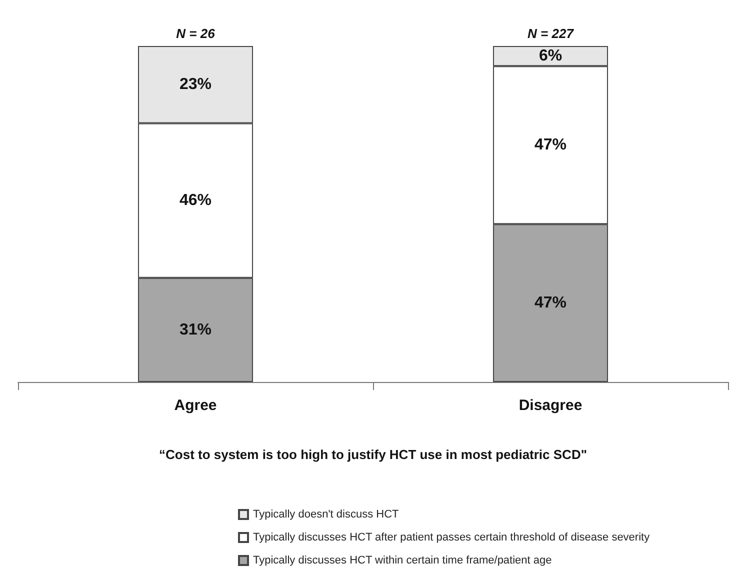  I want to click on x-axis-title: “Cost to system is too high to justify HCT use in most pediatric SCD", so click(373, 454).